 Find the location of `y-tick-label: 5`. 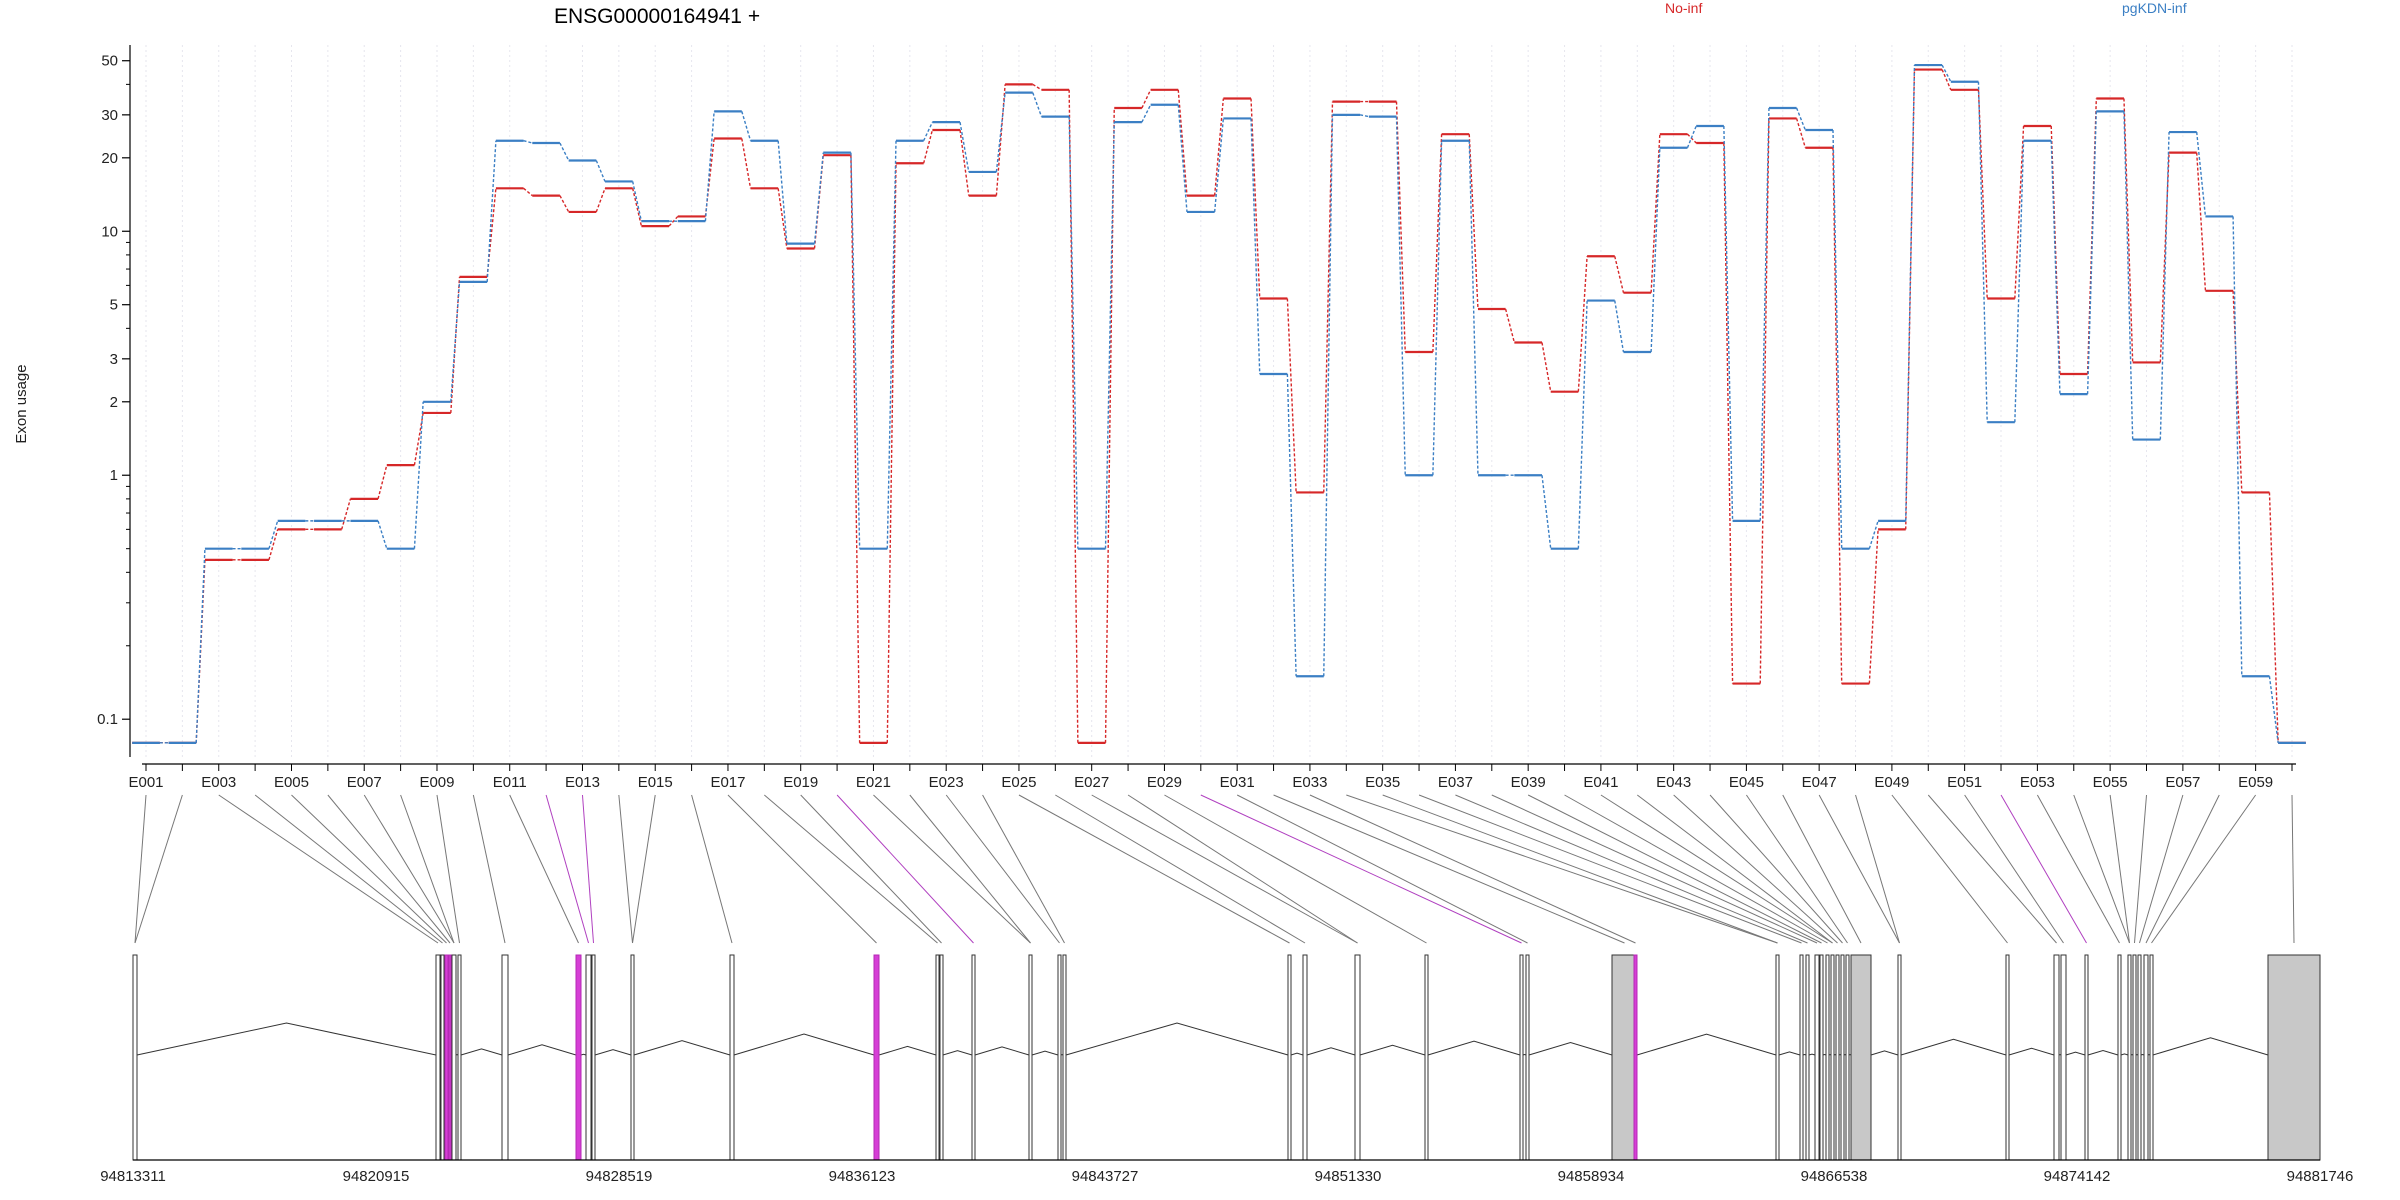

y-tick-label: 5 is located at coordinates (114, 305).